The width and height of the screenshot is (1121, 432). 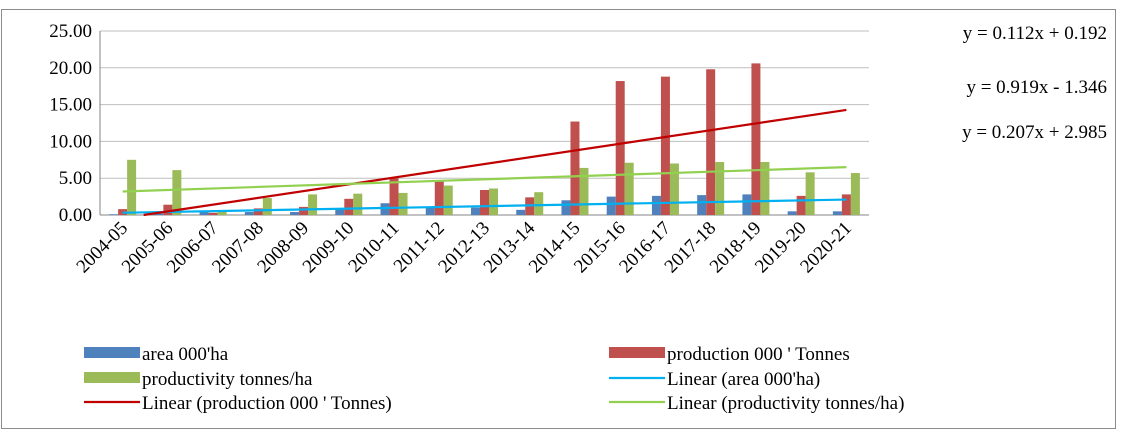 What do you see at coordinates (743, 379) in the screenshot?
I see `legend-label: Linear (area 000'ha)` at bounding box center [743, 379].